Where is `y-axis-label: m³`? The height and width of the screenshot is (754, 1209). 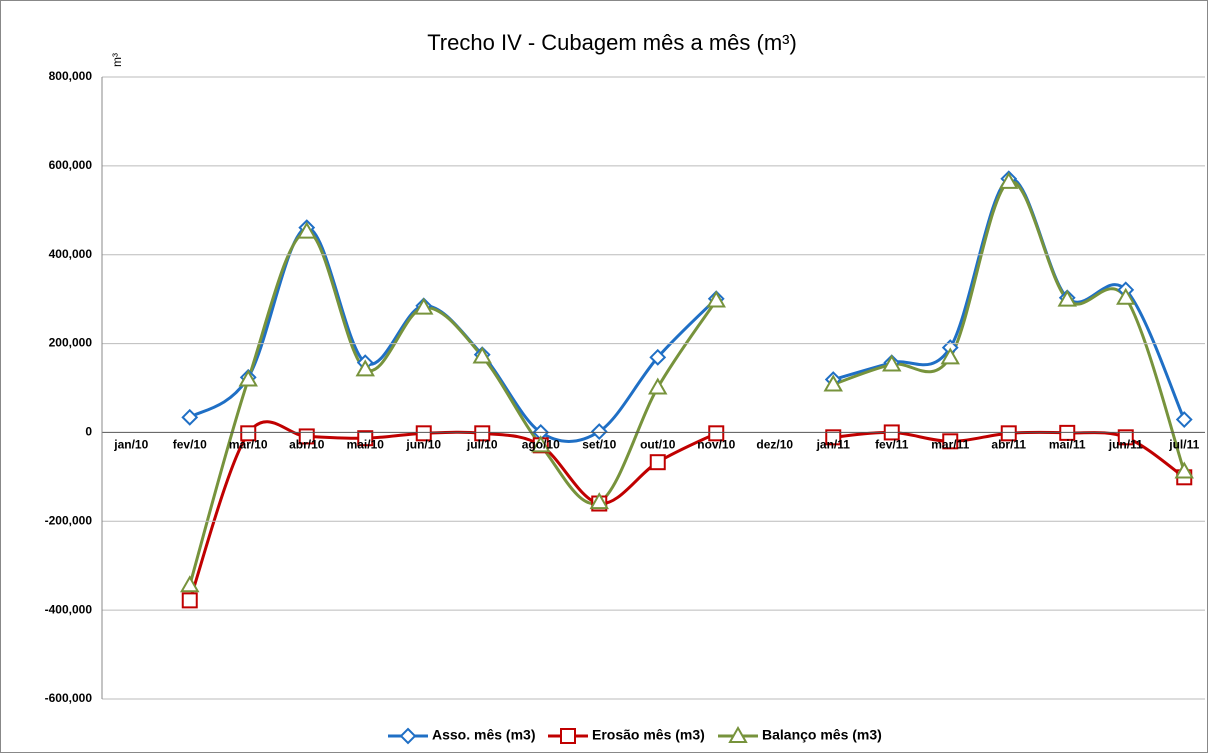
y-axis-label: m³ is located at coordinates (117, 60).